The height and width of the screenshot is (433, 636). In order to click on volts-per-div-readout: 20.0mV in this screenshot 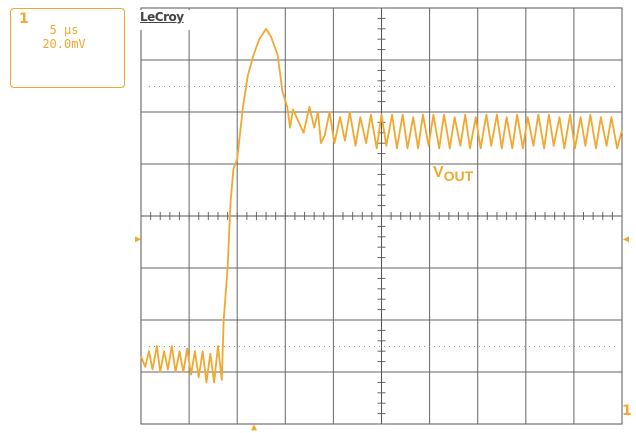, I will do `click(64, 44)`.